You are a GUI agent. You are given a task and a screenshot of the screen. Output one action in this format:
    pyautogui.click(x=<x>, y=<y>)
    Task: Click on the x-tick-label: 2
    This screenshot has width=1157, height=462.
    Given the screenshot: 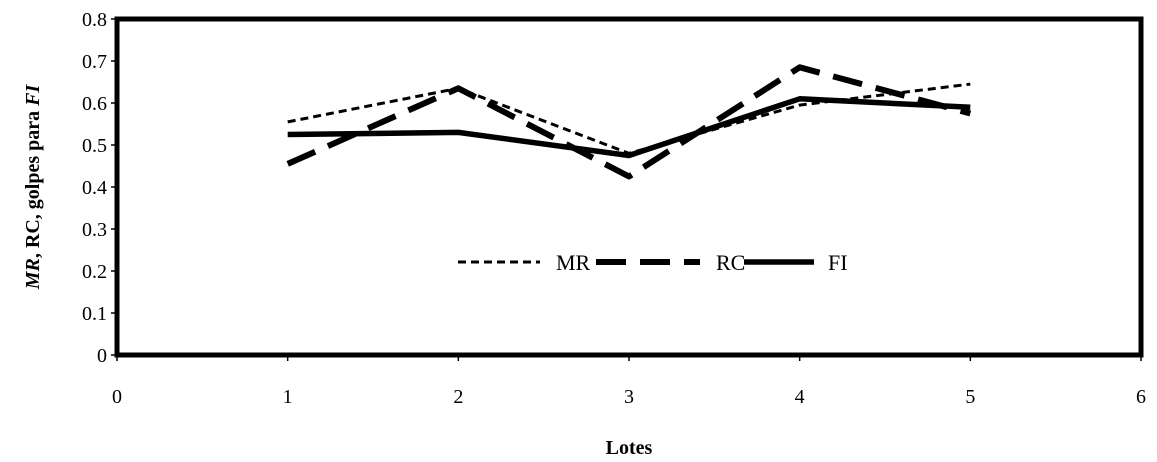 What is the action you would take?
    pyautogui.click(x=458, y=397)
    